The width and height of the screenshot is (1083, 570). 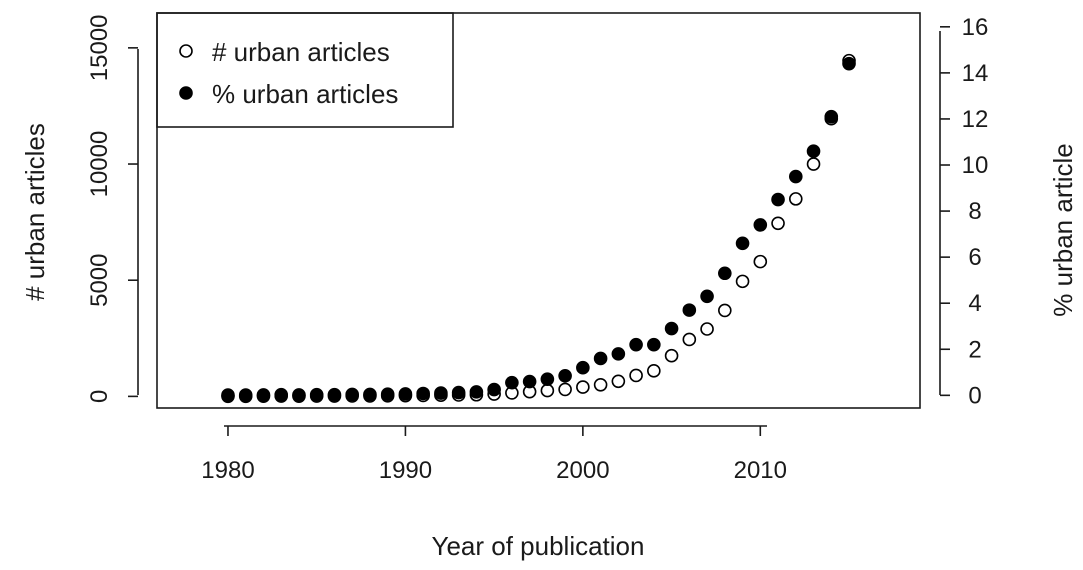 What do you see at coordinates (99, 280) in the screenshot?
I see `y-tick-label: 5000` at bounding box center [99, 280].